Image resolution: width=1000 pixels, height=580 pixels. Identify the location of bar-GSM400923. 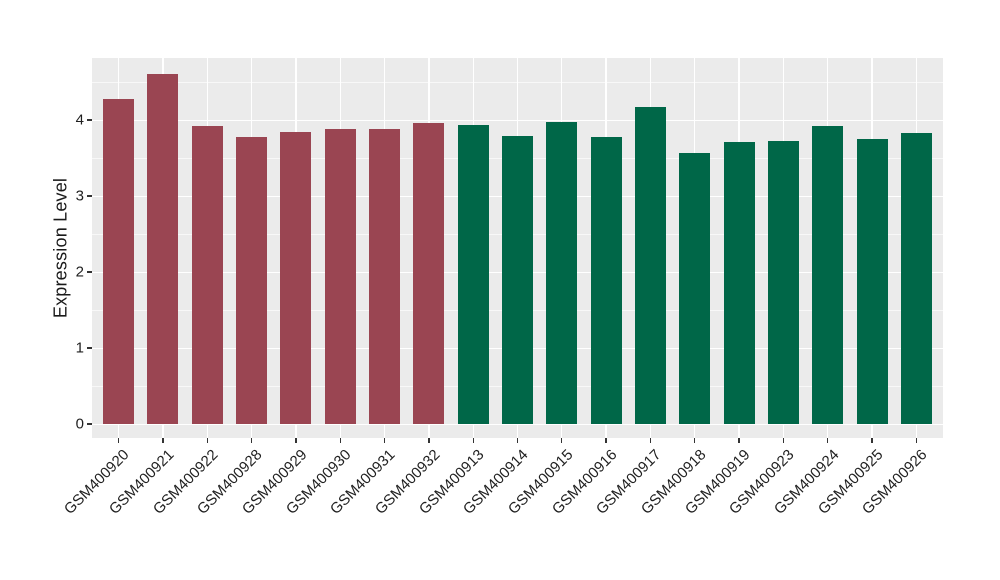
(783, 282).